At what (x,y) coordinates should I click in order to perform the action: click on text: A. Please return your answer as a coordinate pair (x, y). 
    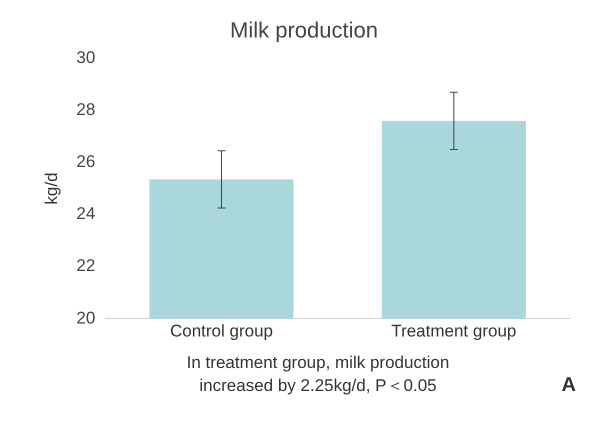
    Looking at the image, I should click on (569, 385).